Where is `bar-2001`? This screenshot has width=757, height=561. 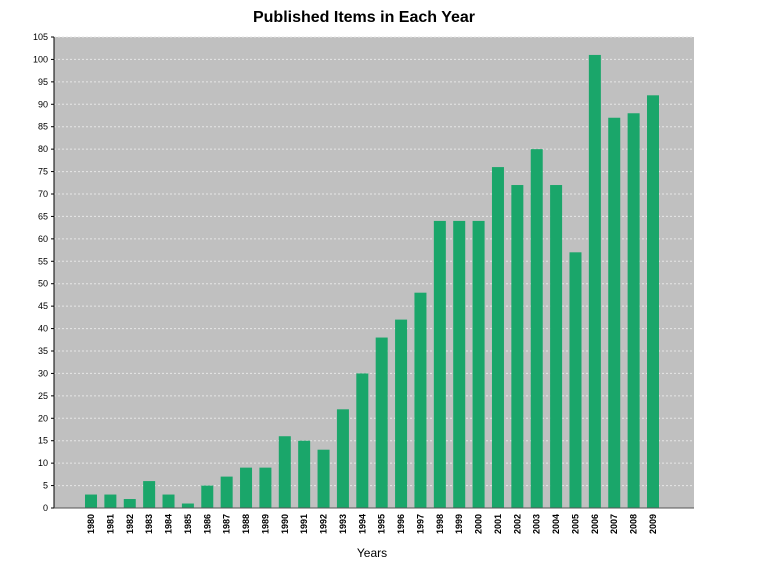
bar-2001 is located at coordinates (497, 338).